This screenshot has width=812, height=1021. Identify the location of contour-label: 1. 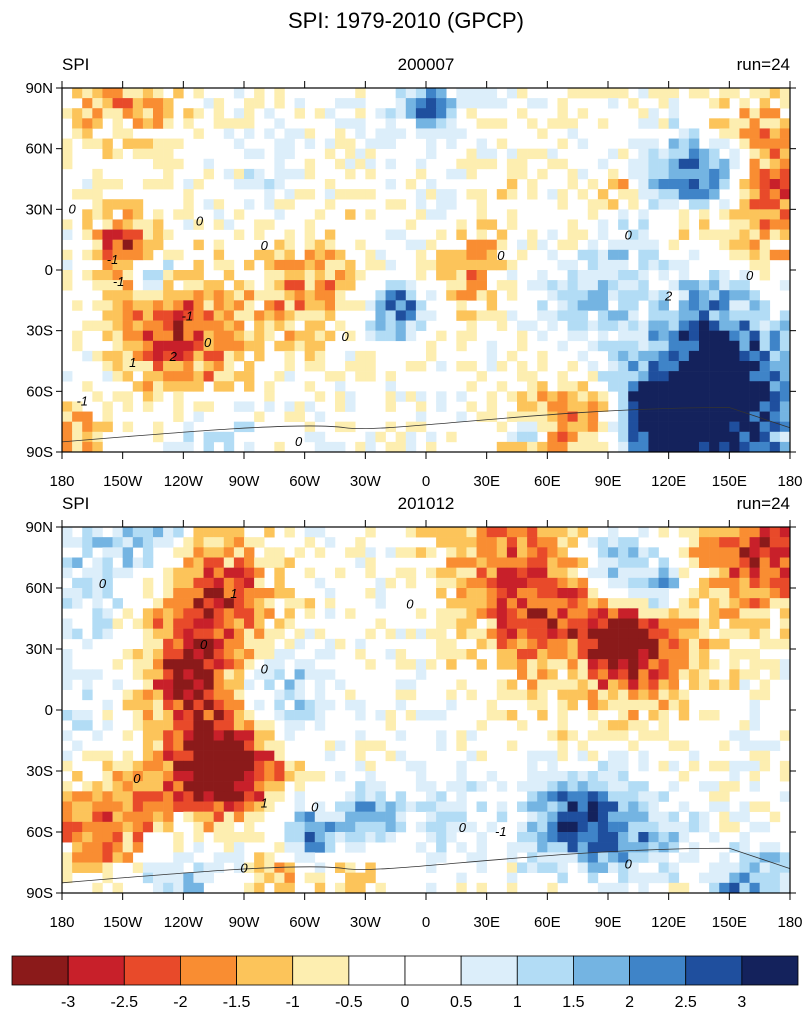
(233, 593).